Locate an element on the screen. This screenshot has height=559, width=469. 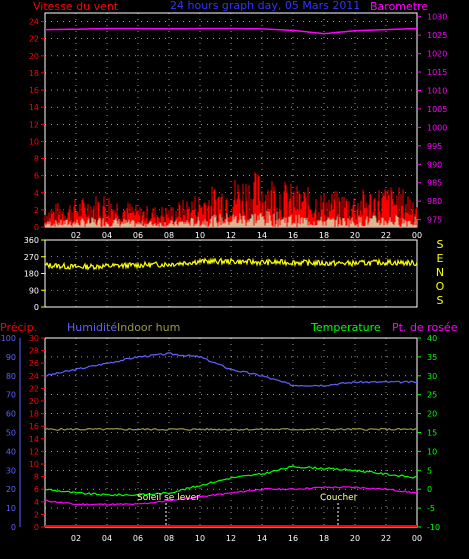
baro-tick-label: 985 is located at coordinates (434, 183).